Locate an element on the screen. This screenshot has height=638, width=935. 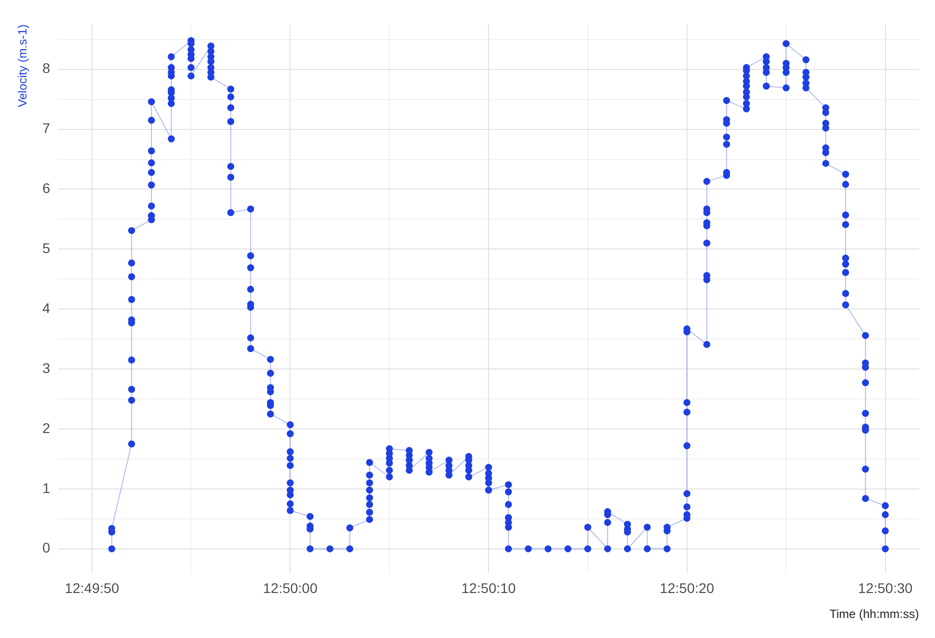
y-tick-label: 2 is located at coordinates (46, 428).